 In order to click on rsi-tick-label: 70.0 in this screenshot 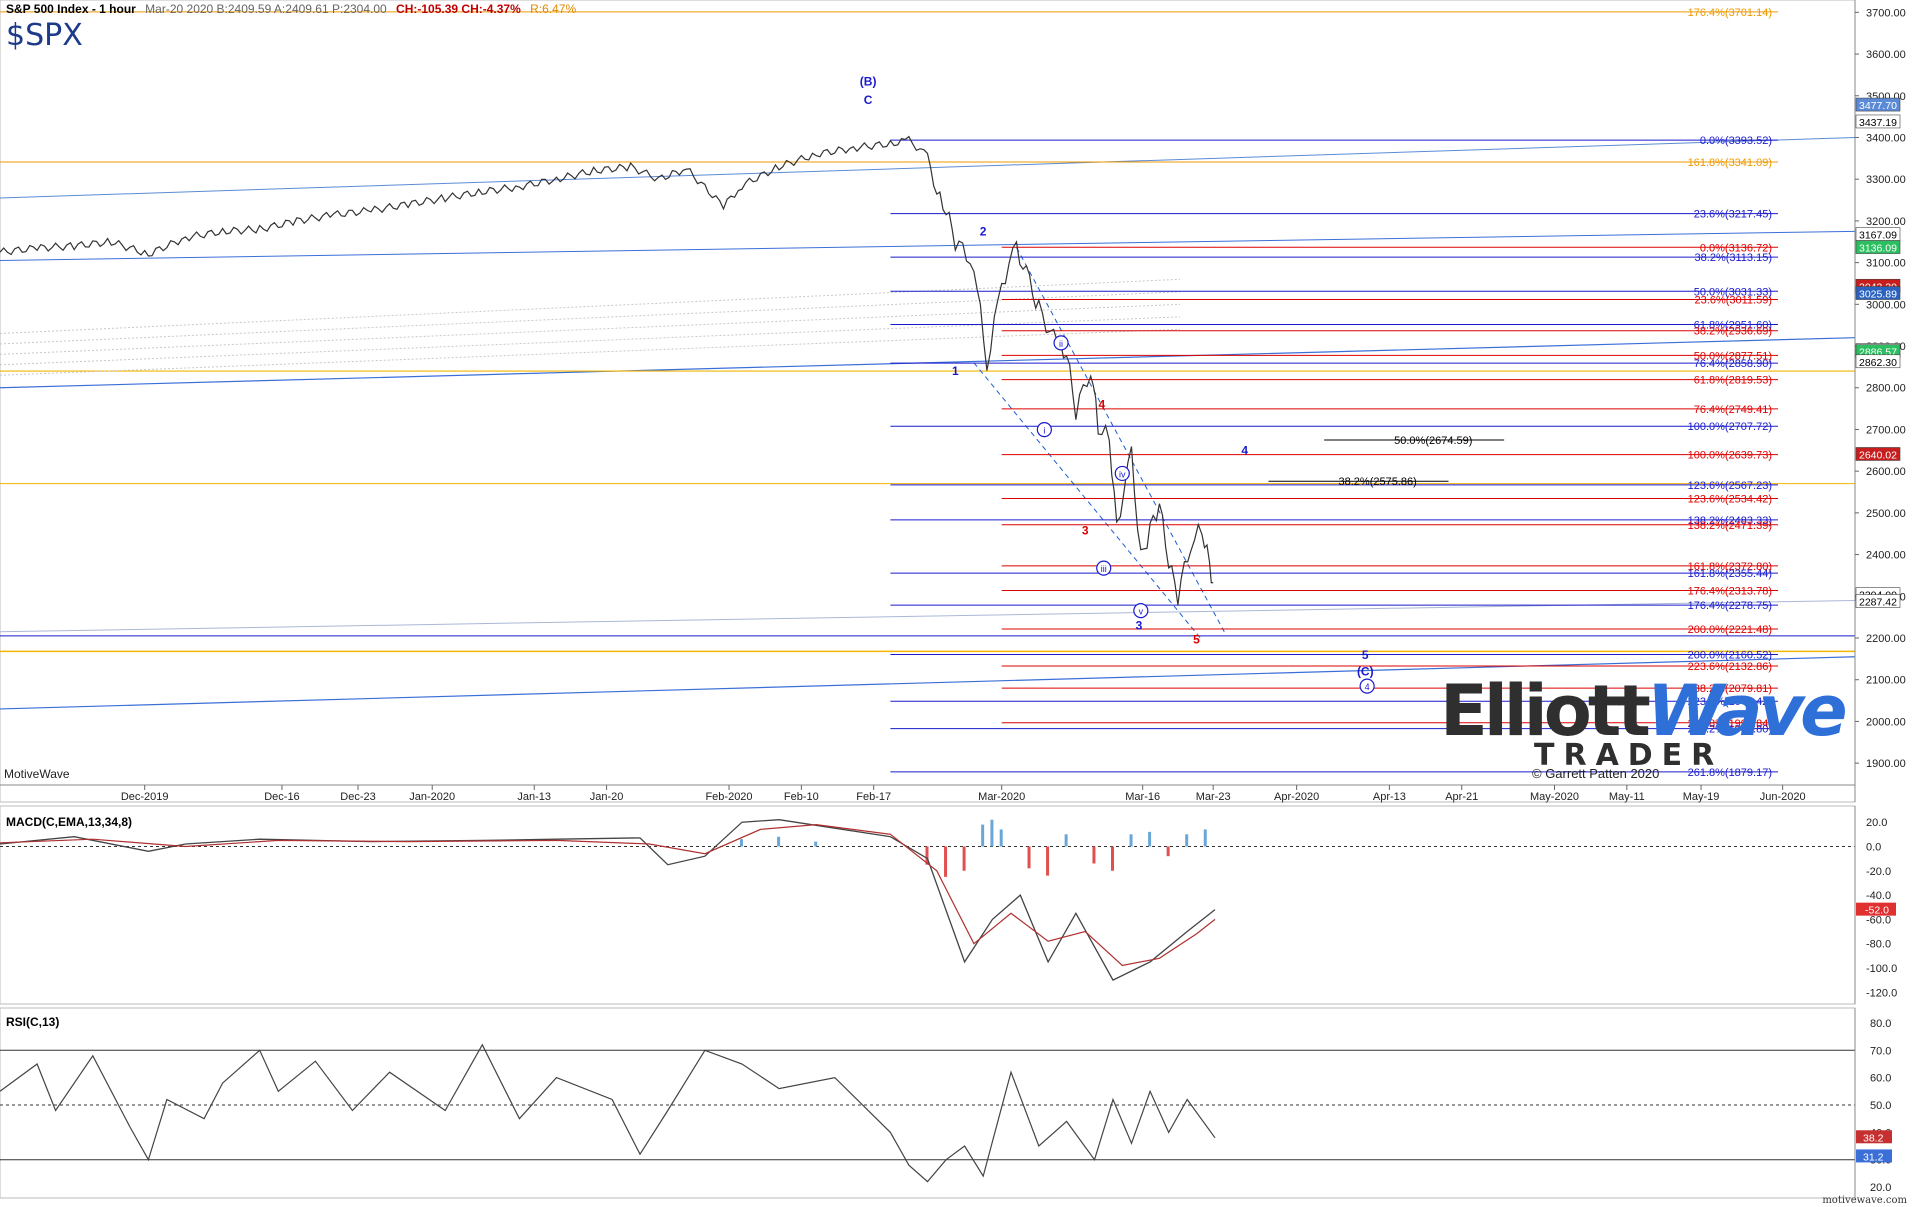, I will do `click(1880, 1051)`.